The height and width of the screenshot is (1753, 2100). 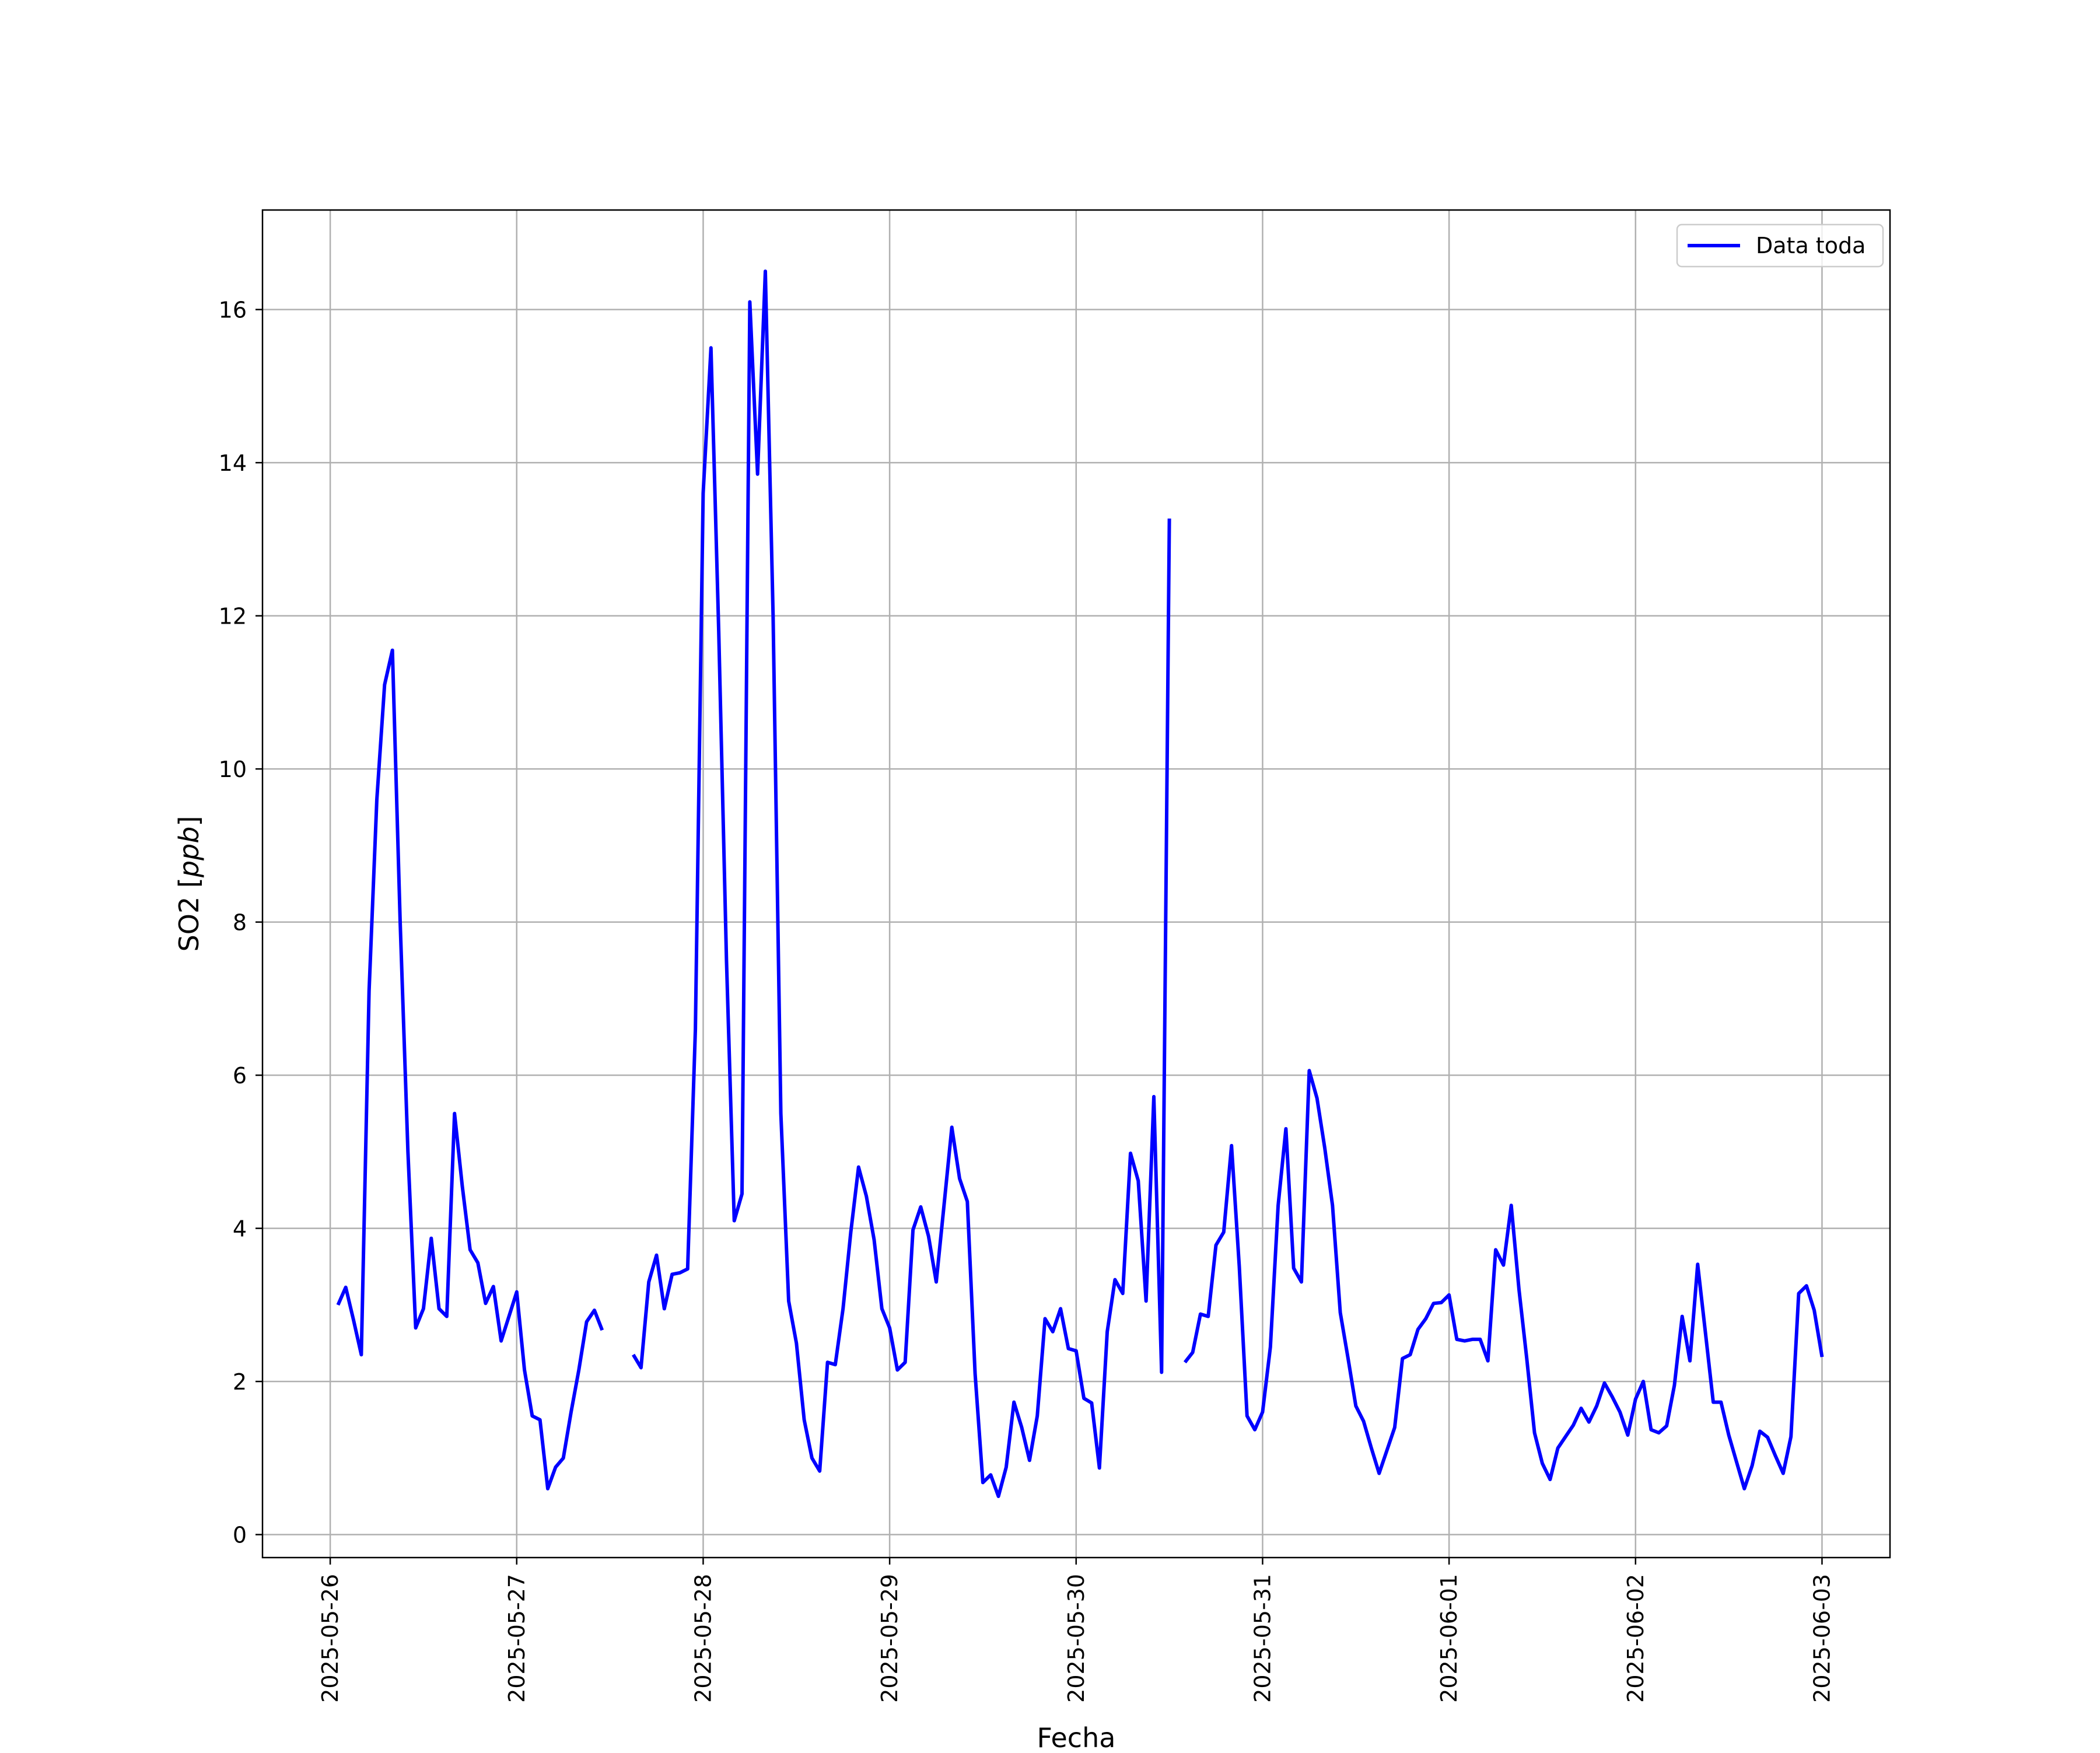 What do you see at coordinates (1449, 1638) in the screenshot?
I see `x-tick-label: 2025-06-01` at bounding box center [1449, 1638].